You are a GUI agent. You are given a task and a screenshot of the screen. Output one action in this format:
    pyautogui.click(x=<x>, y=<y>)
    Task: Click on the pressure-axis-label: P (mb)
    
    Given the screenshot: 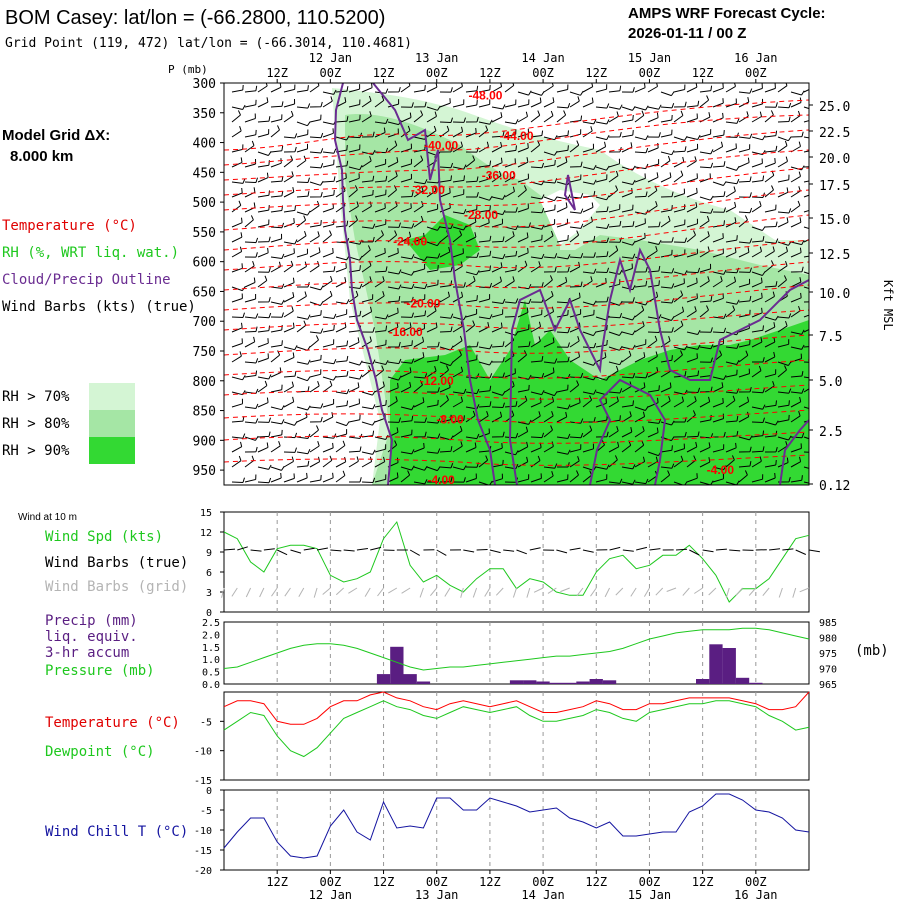 What is the action you would take?
    pyautogui.click(x=188, y=69)
    